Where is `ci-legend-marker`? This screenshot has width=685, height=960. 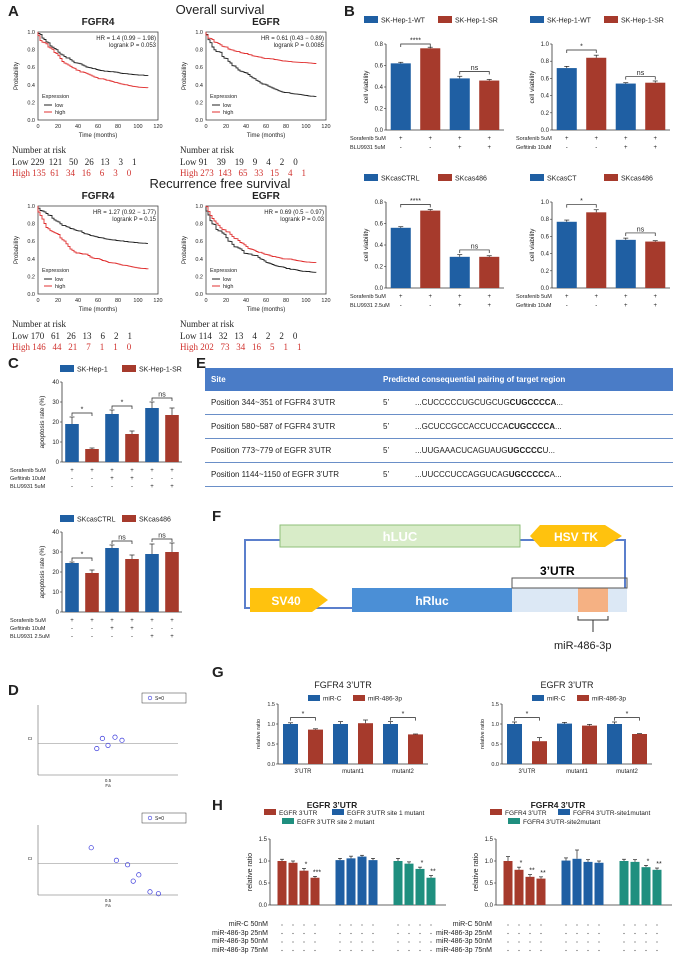
ci-legend-marker is located at coordinates (150, 698).